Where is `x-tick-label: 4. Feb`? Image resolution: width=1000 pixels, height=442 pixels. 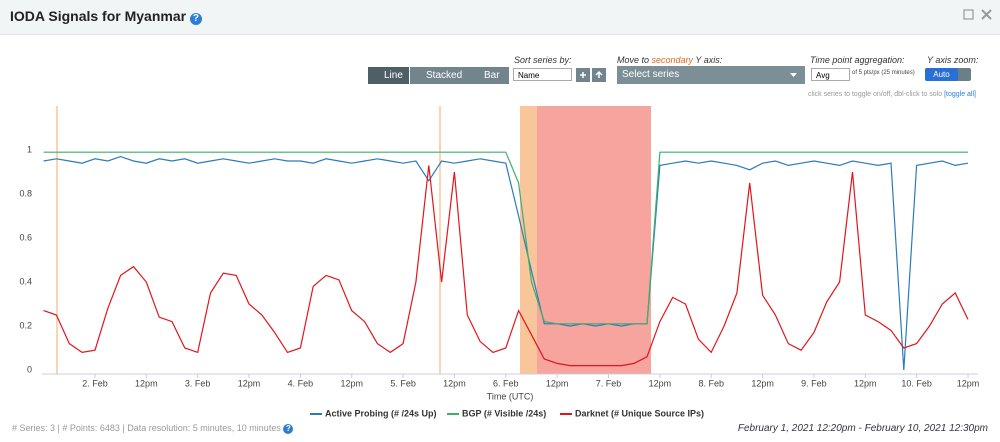
x-tick-label: 4. Feb is located at coordinates (301, 383).